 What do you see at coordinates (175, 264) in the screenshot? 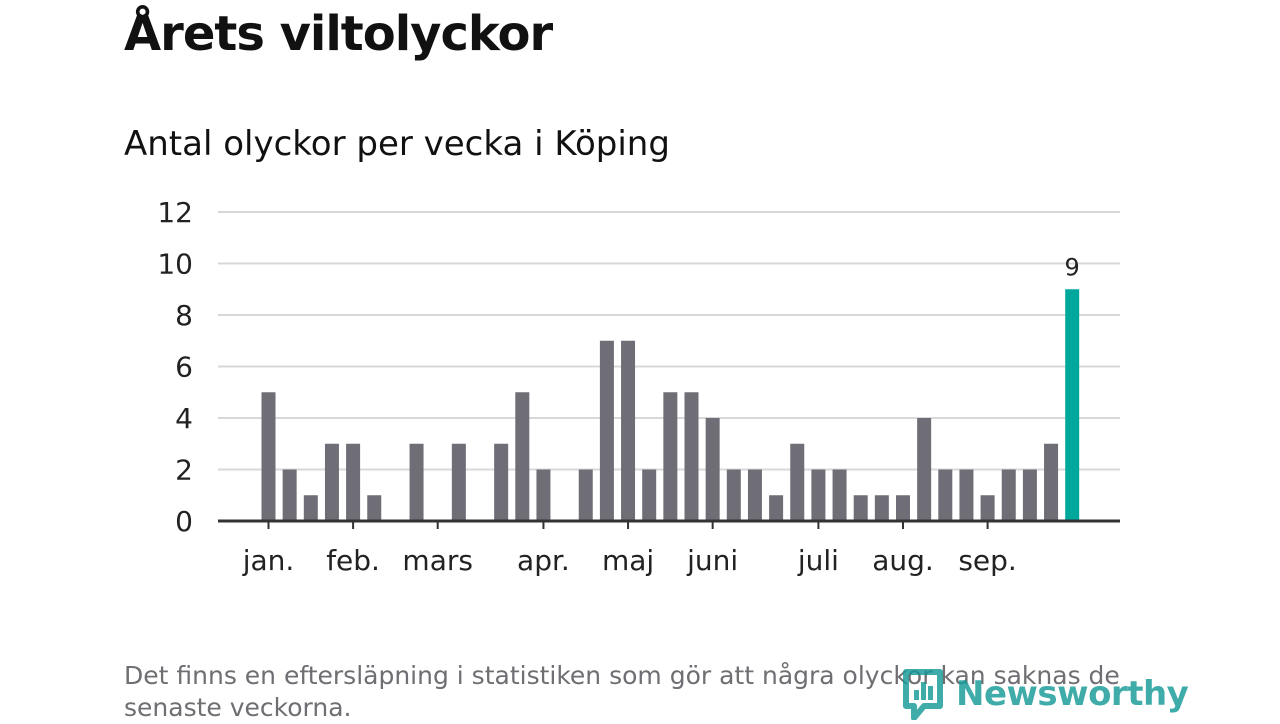
I see `y-tick-label: 10` at bounding box center [175, 264].